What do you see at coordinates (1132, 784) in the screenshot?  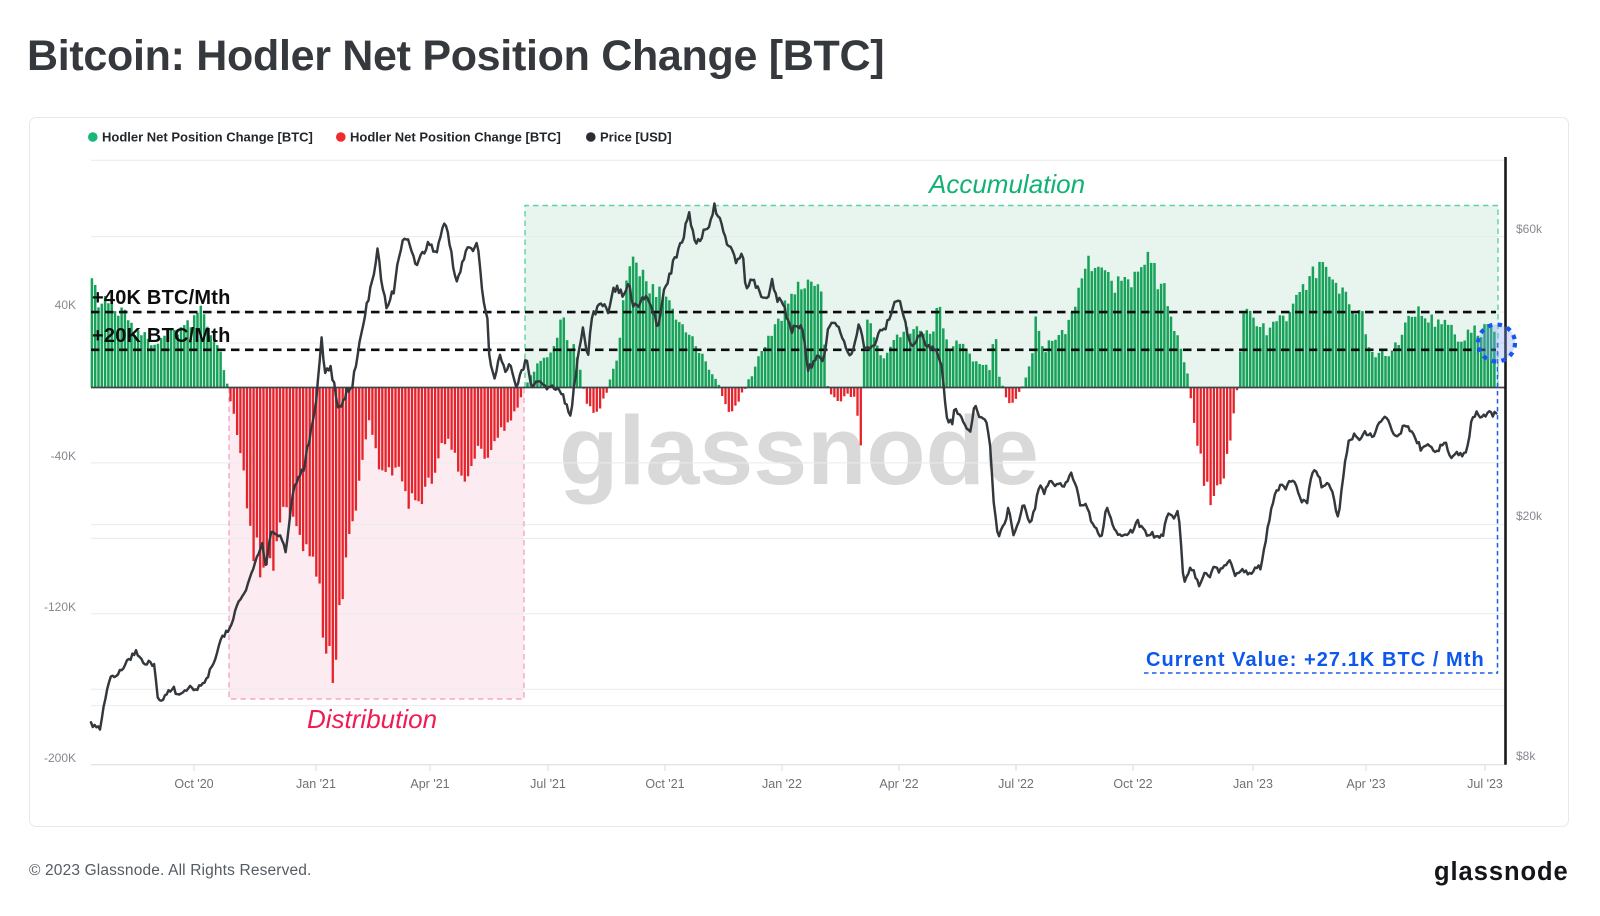 I see `svg-text: Oct '22` at bounding box center [1132, 784].